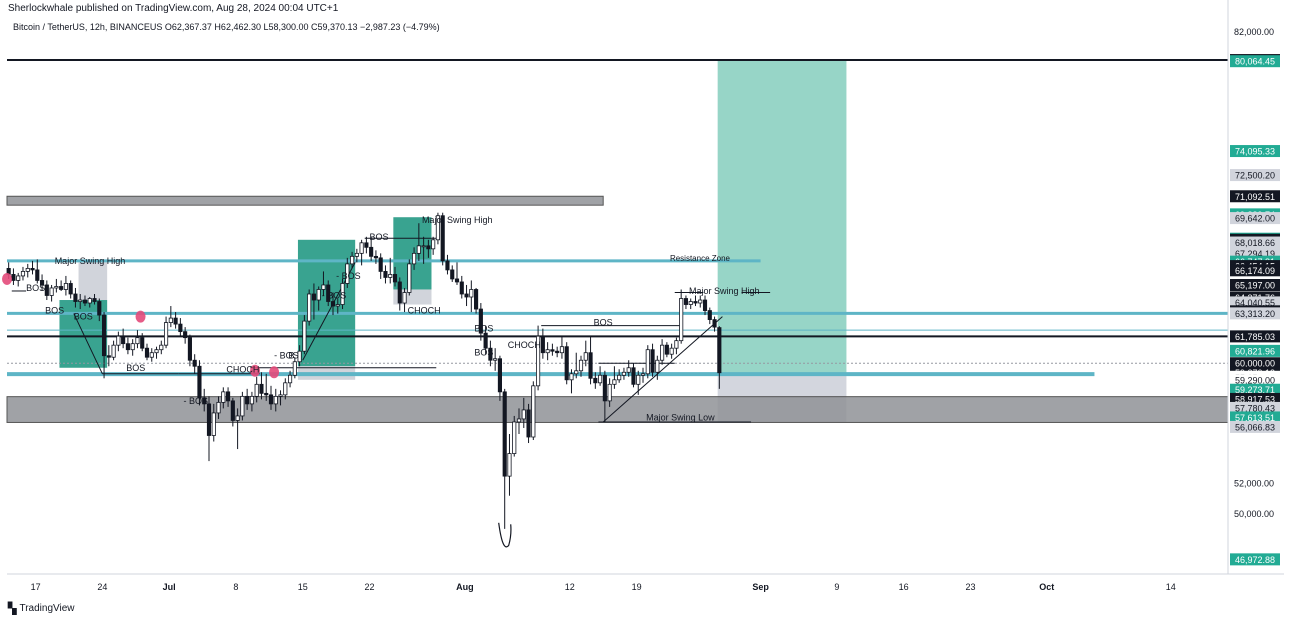 The image size is (1292, 622). I want to click on footer: ▚ TradingView, so click(41, 608).